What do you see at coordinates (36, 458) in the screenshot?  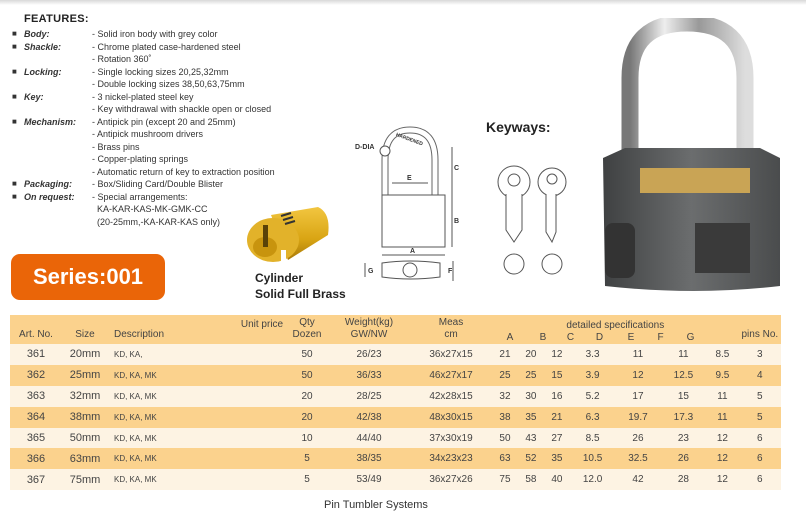 I see `table-cell: 366` at bounding box center [36, 458].